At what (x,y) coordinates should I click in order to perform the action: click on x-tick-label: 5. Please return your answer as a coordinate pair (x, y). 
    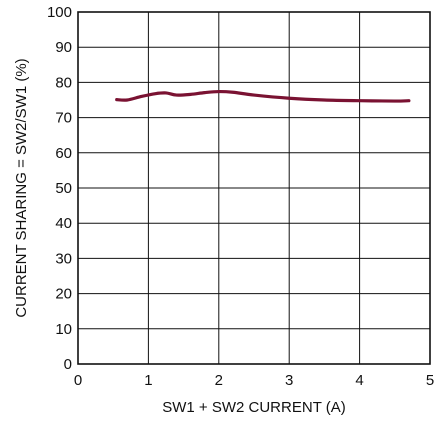
    Looking at the image, I should click on (430, 380).